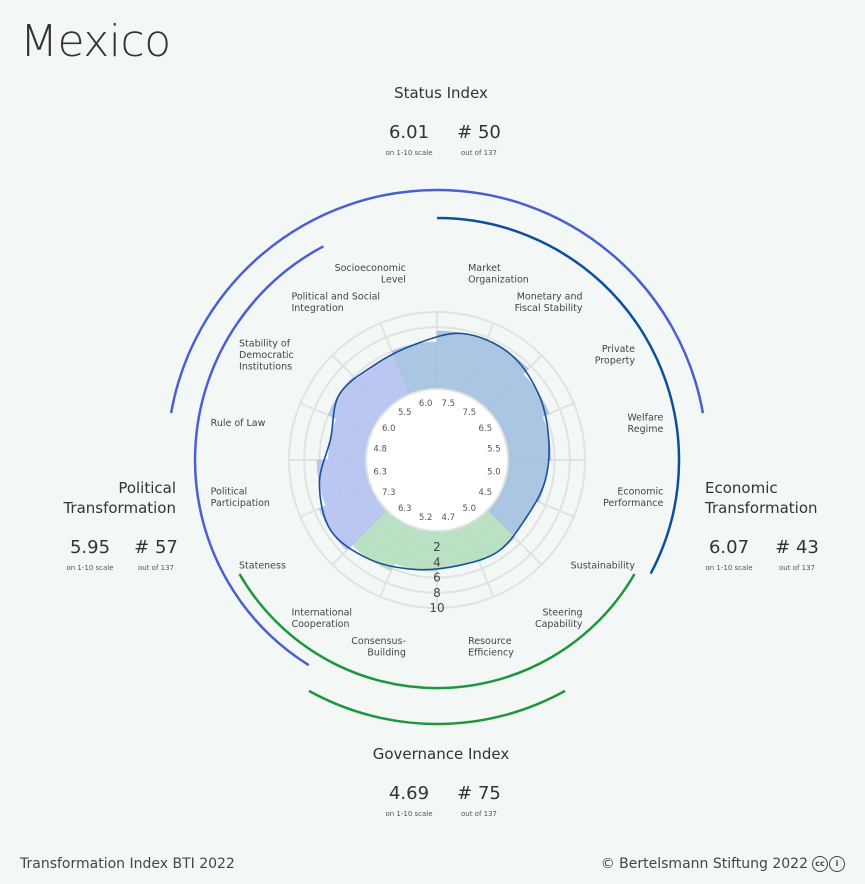 Image resolution: width=865 pixels, height=884 pixels. Describe the element at coordinates (321, 618) in the screenshot. I see `criterion-label: International Cooperation` at that location.